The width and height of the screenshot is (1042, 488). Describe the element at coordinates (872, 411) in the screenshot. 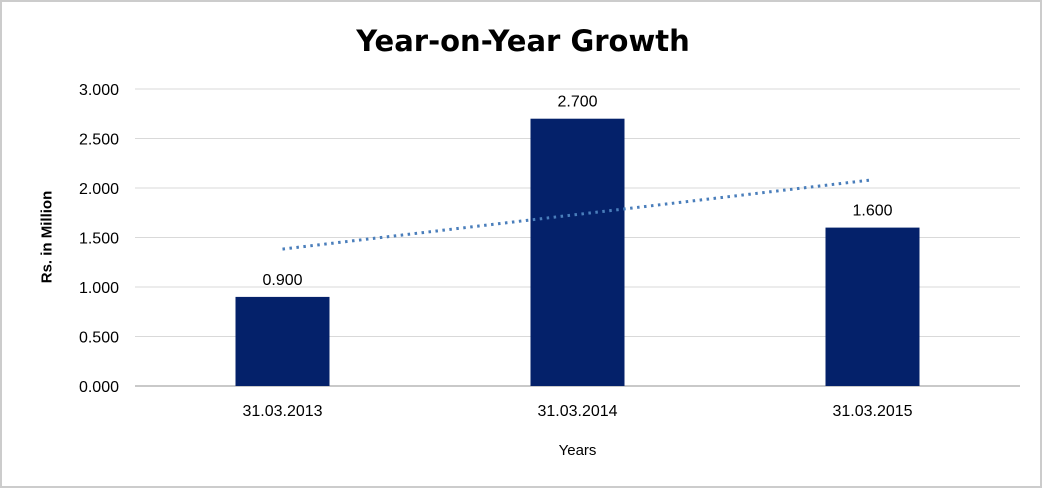

I see `x-category-label: 31.03.2015` at that location.